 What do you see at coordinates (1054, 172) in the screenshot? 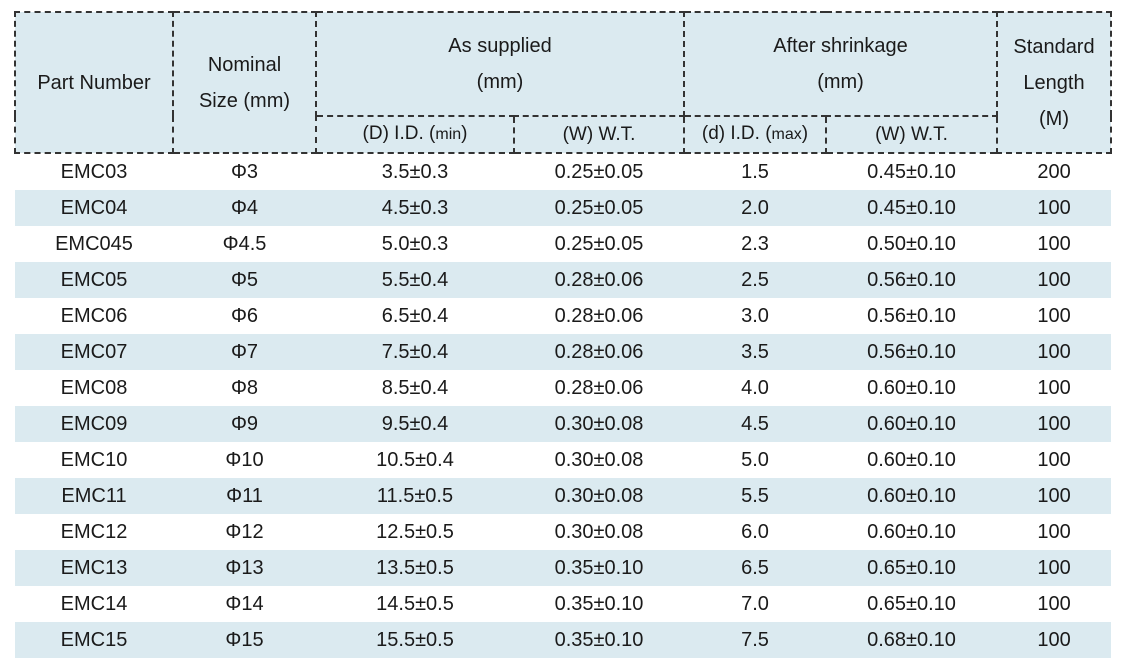
I see `standard-length-cell: 200` at bounding box center [1054, 172].